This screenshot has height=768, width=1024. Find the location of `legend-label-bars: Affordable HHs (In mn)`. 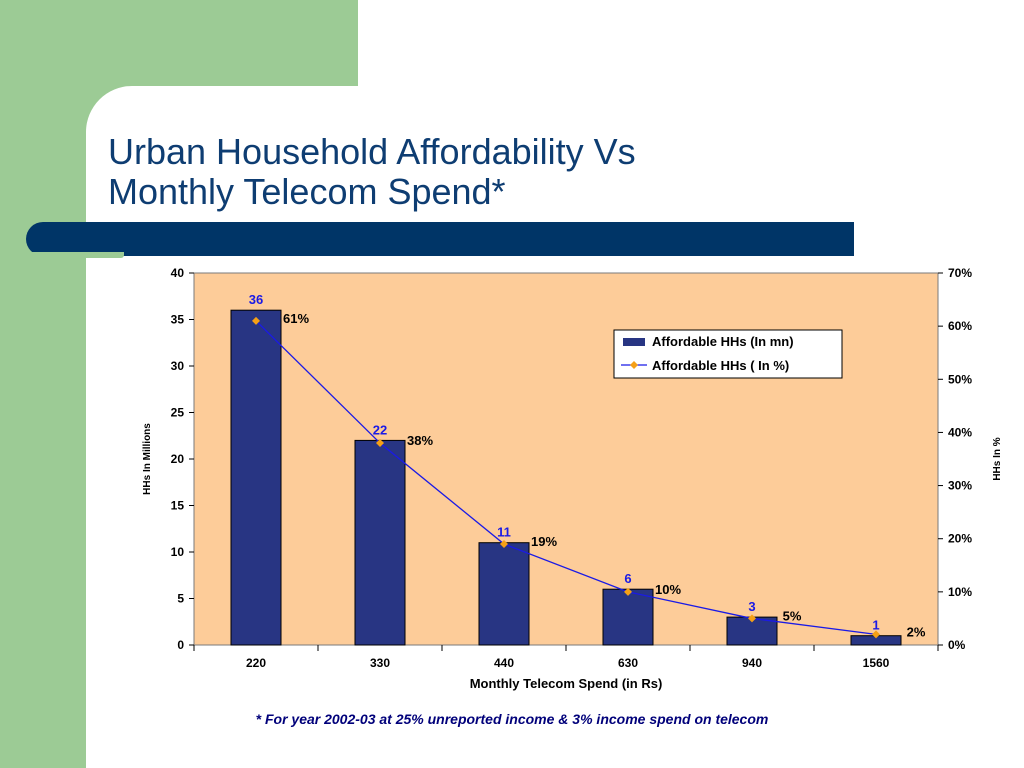

legend-label-bars: Affordable HHs (In mn) is located at coordinates (723, 341).